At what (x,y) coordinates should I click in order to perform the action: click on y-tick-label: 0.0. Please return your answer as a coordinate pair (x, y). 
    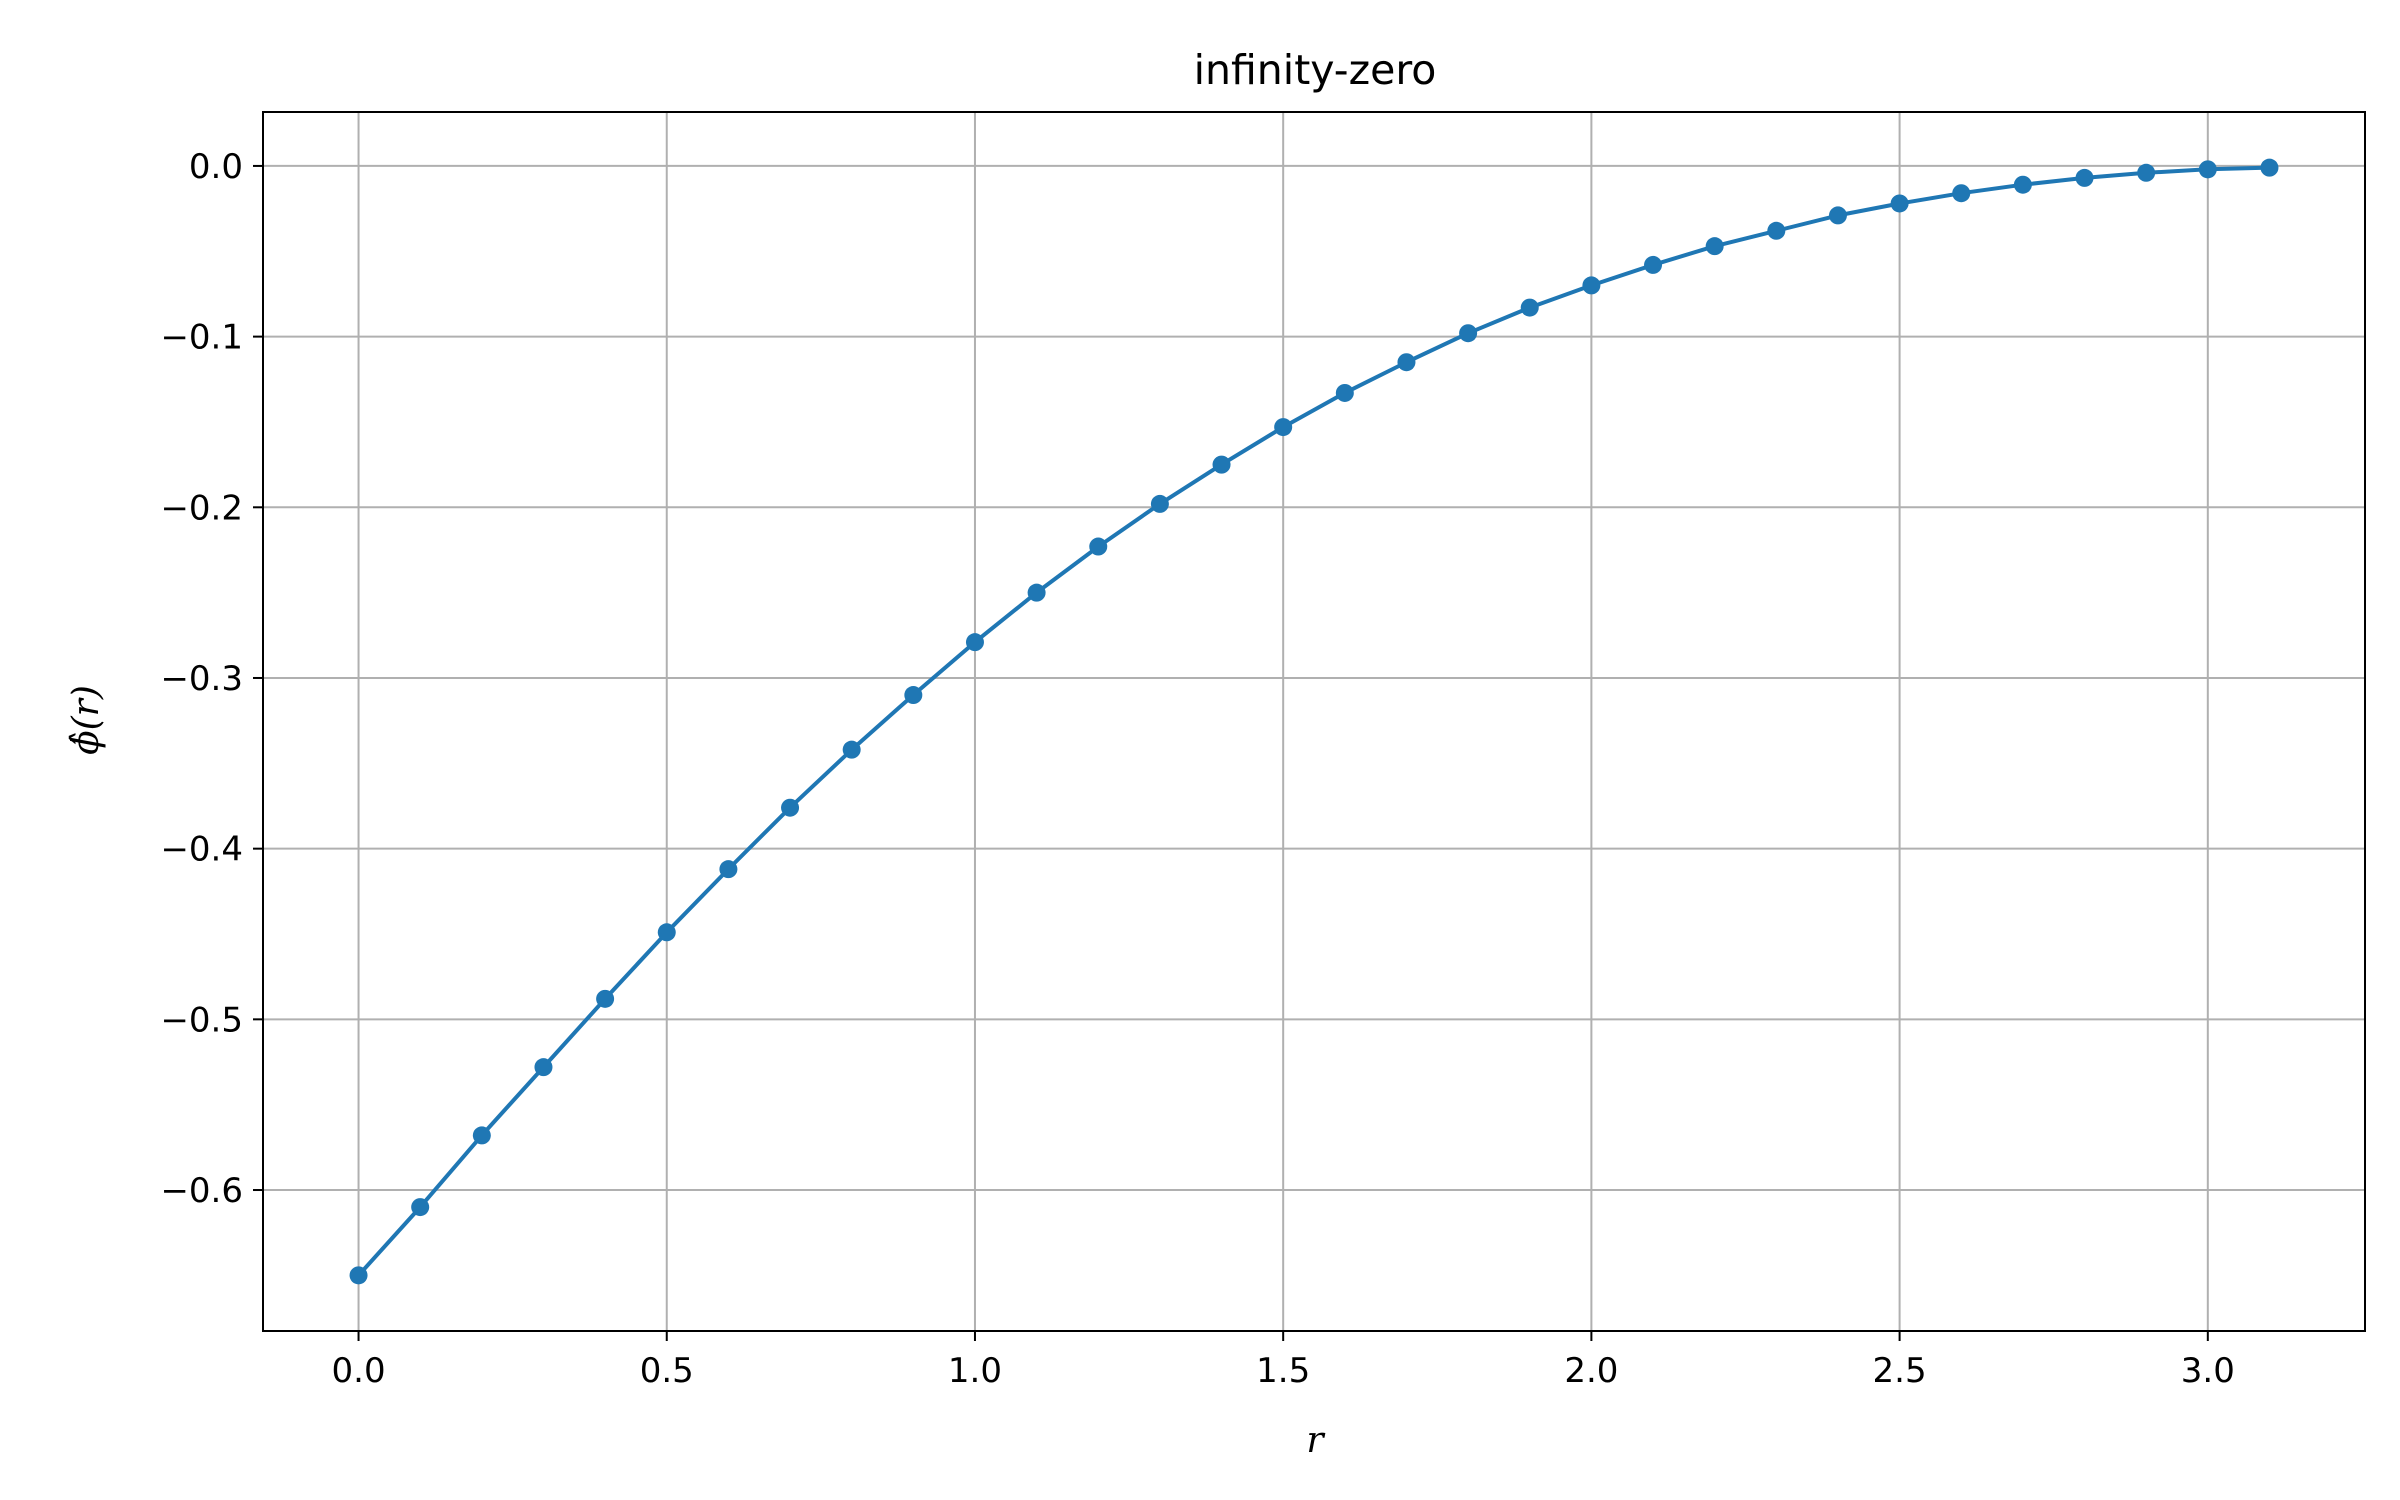
    Looking at the image, I should click on (216, 167).